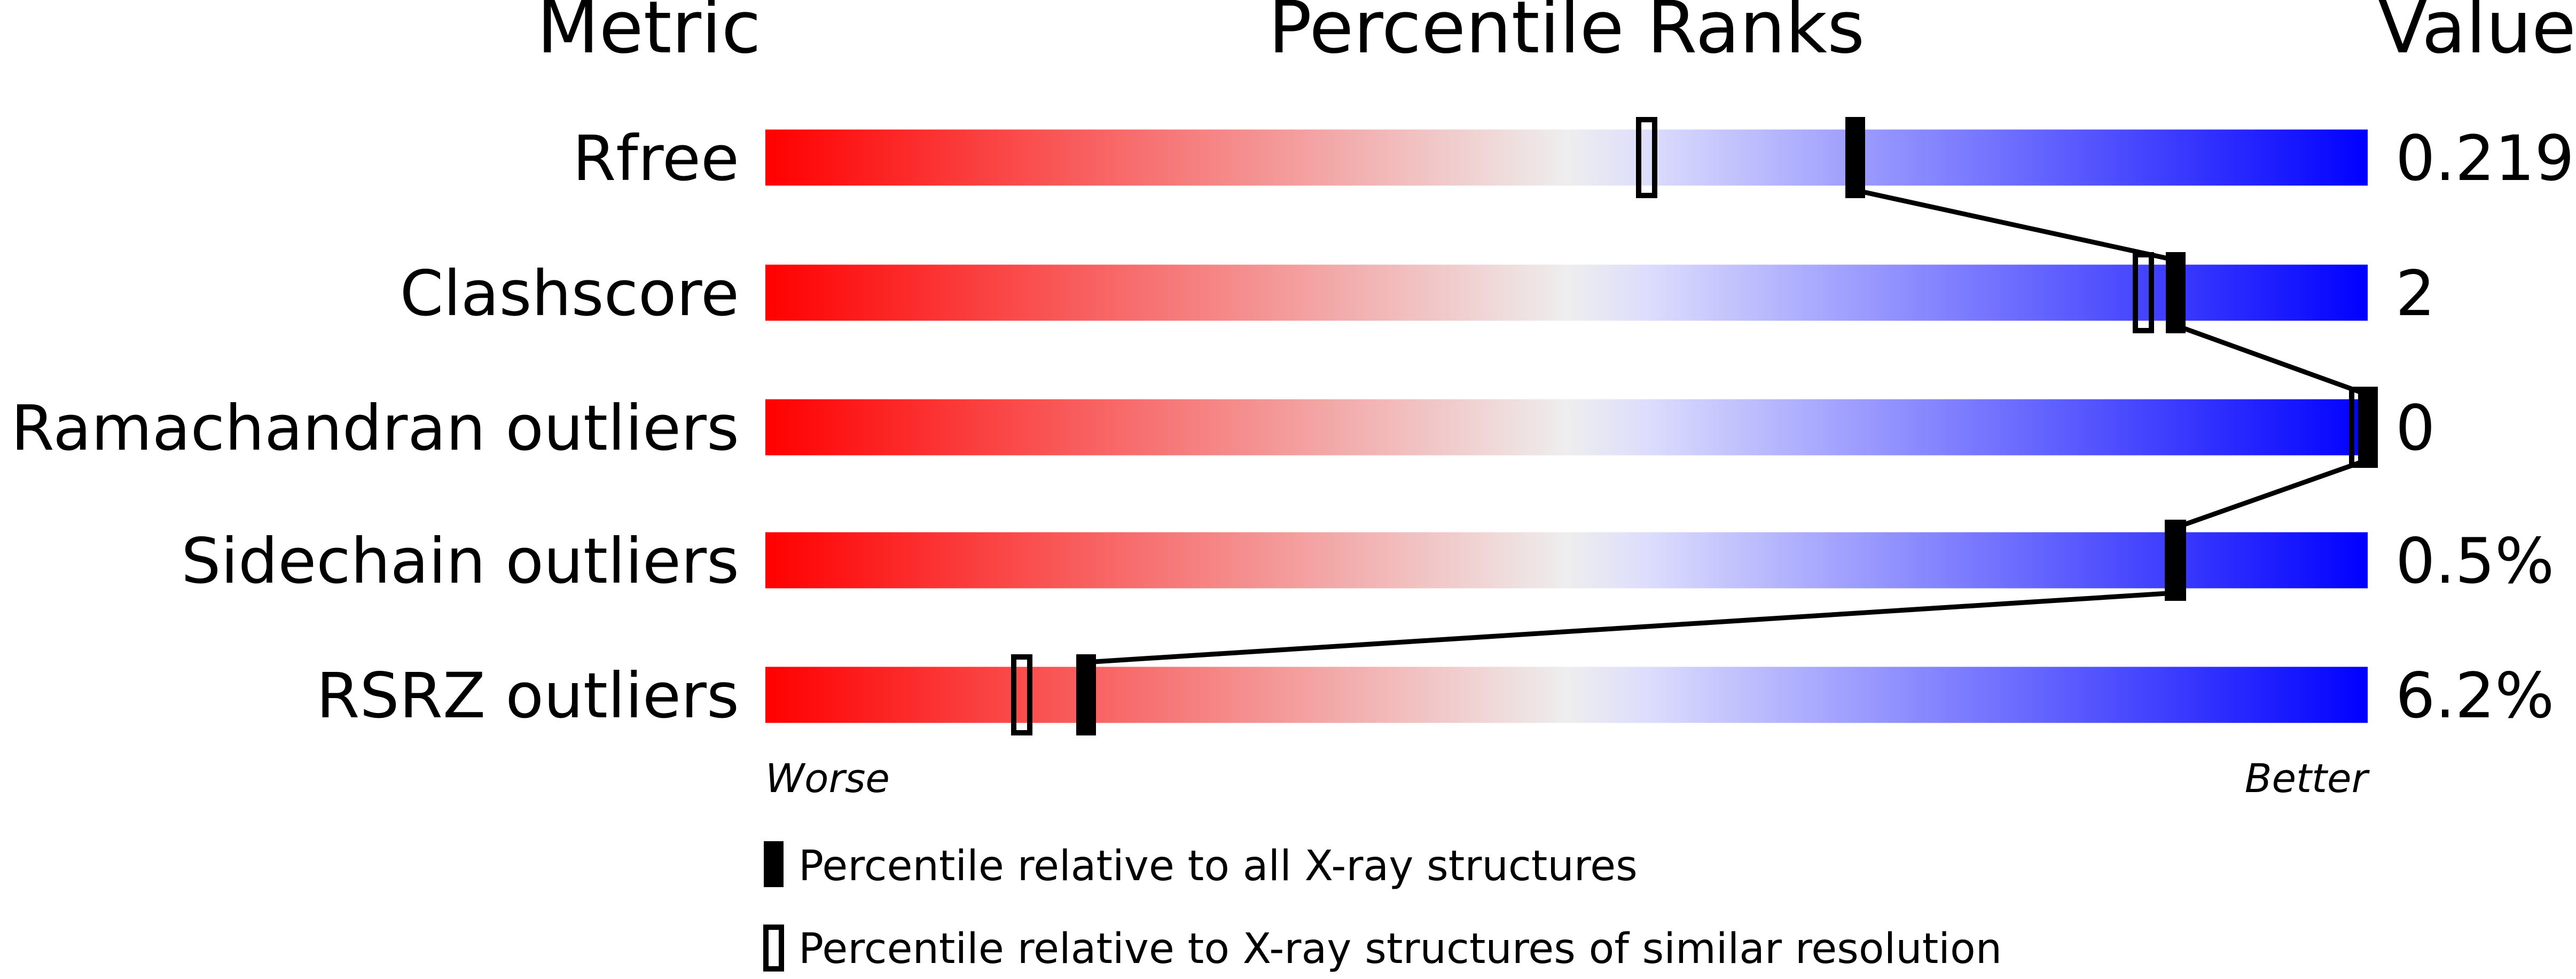 The height and width of the screenshot is (979, 2576). Describe the element at coordinates (2307, 779) in the screenshot. I see `better-label: Better` at that location.